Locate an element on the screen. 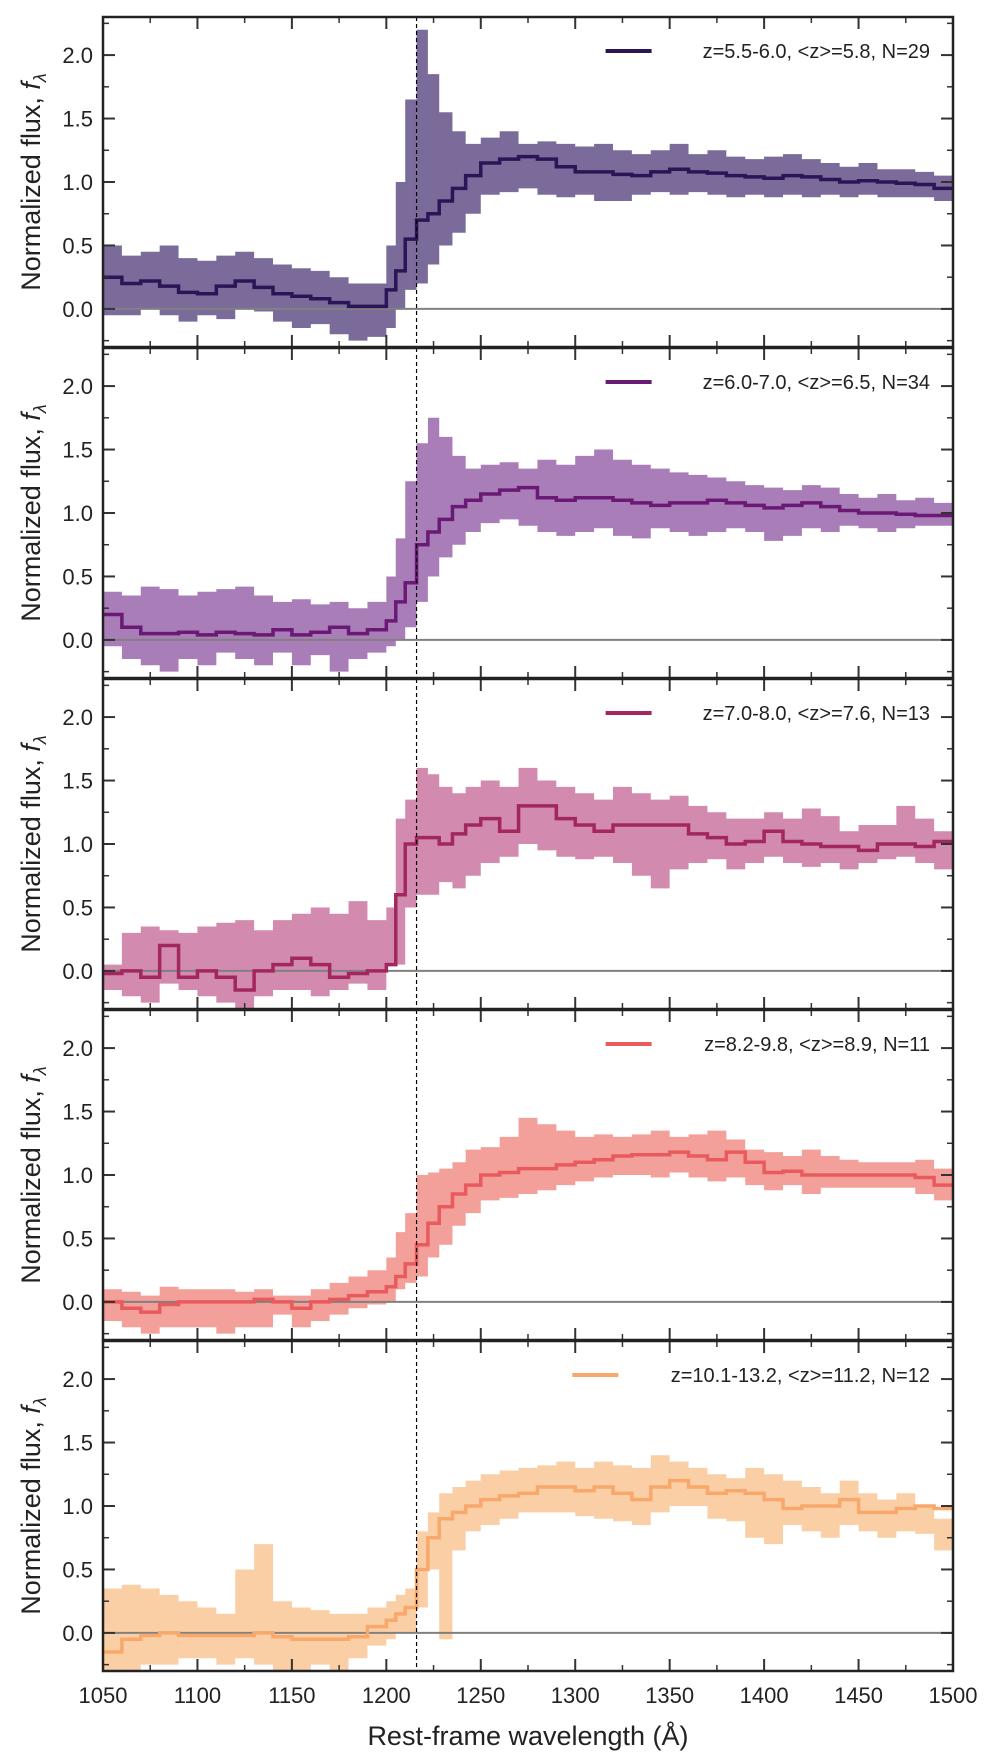 This screenshot has height=1764, width=996. x-tick-label: 1150 is located at coordinates (291, 1695).